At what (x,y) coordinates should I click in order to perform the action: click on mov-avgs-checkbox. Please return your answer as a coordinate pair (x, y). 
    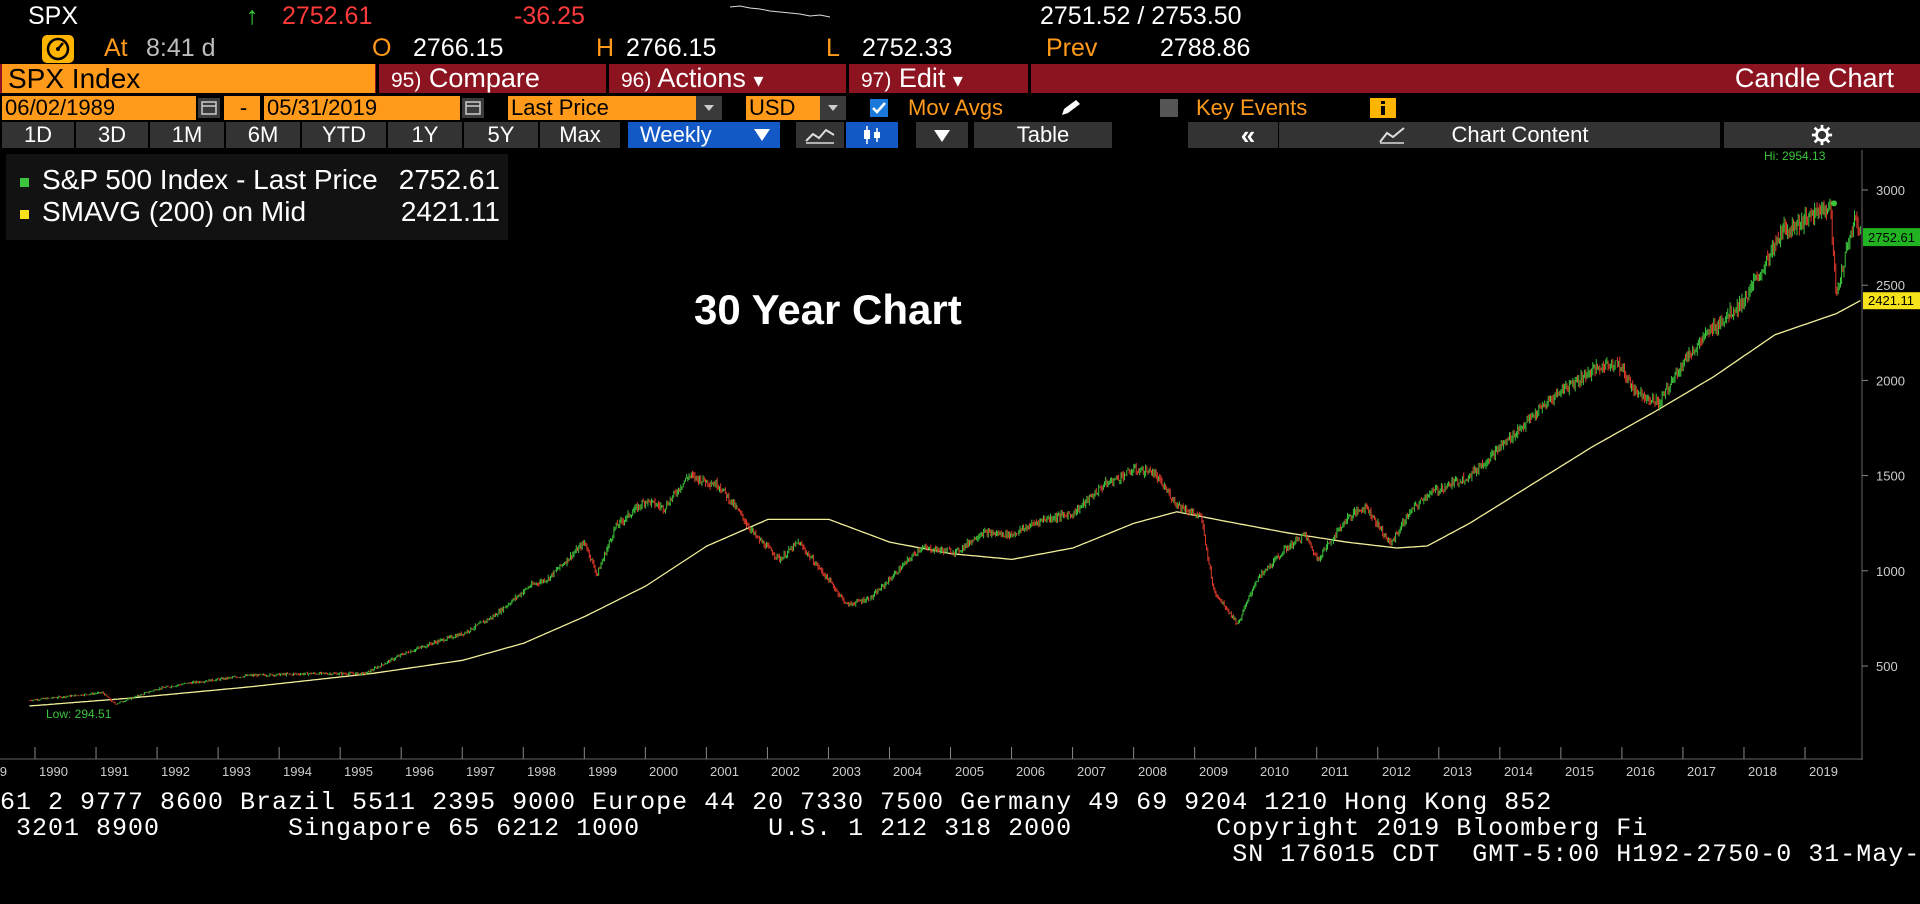
    Looking at the image, I should click on (879, 108).